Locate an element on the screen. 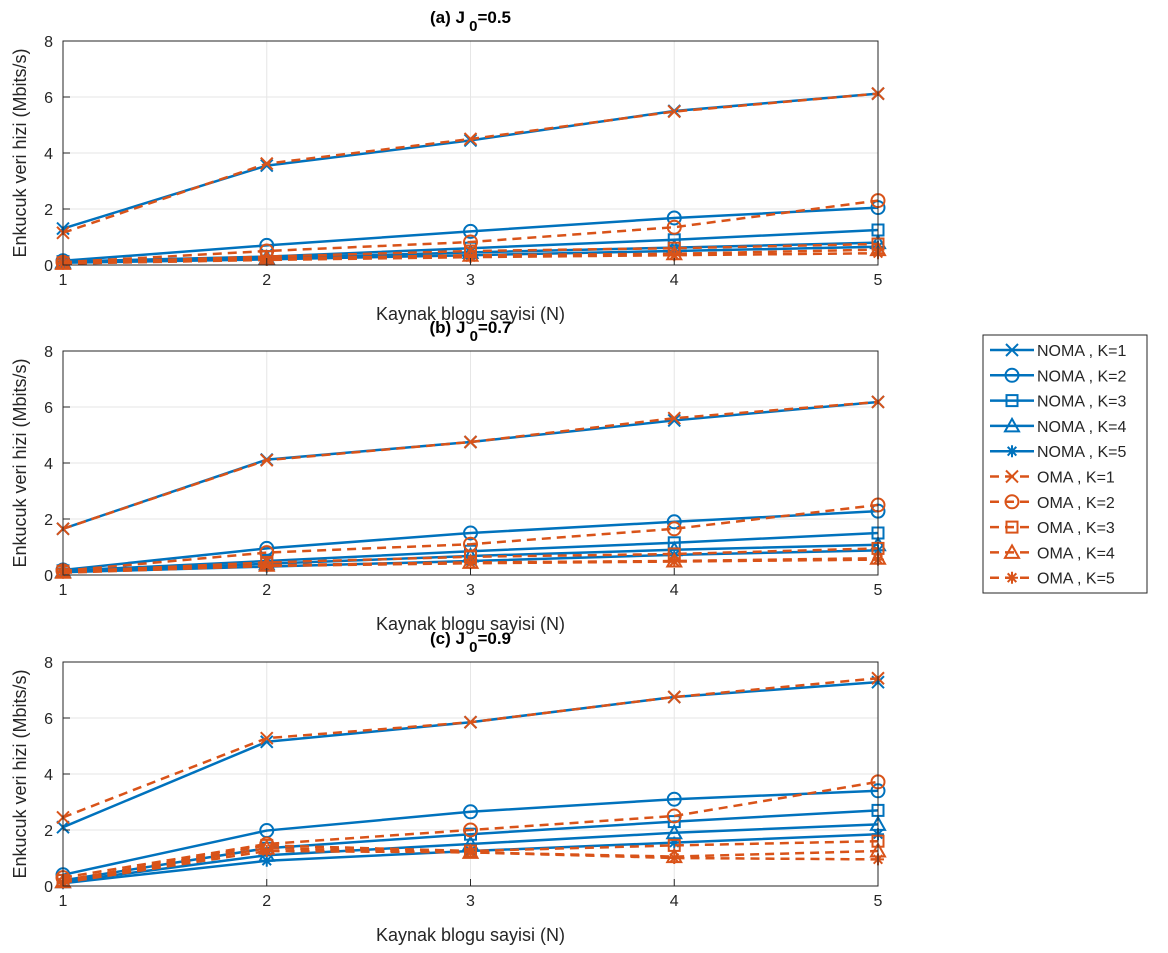 The image size is (1168, 953). legend-label: OMA , K=1 is located at coordinates (1076, 478).